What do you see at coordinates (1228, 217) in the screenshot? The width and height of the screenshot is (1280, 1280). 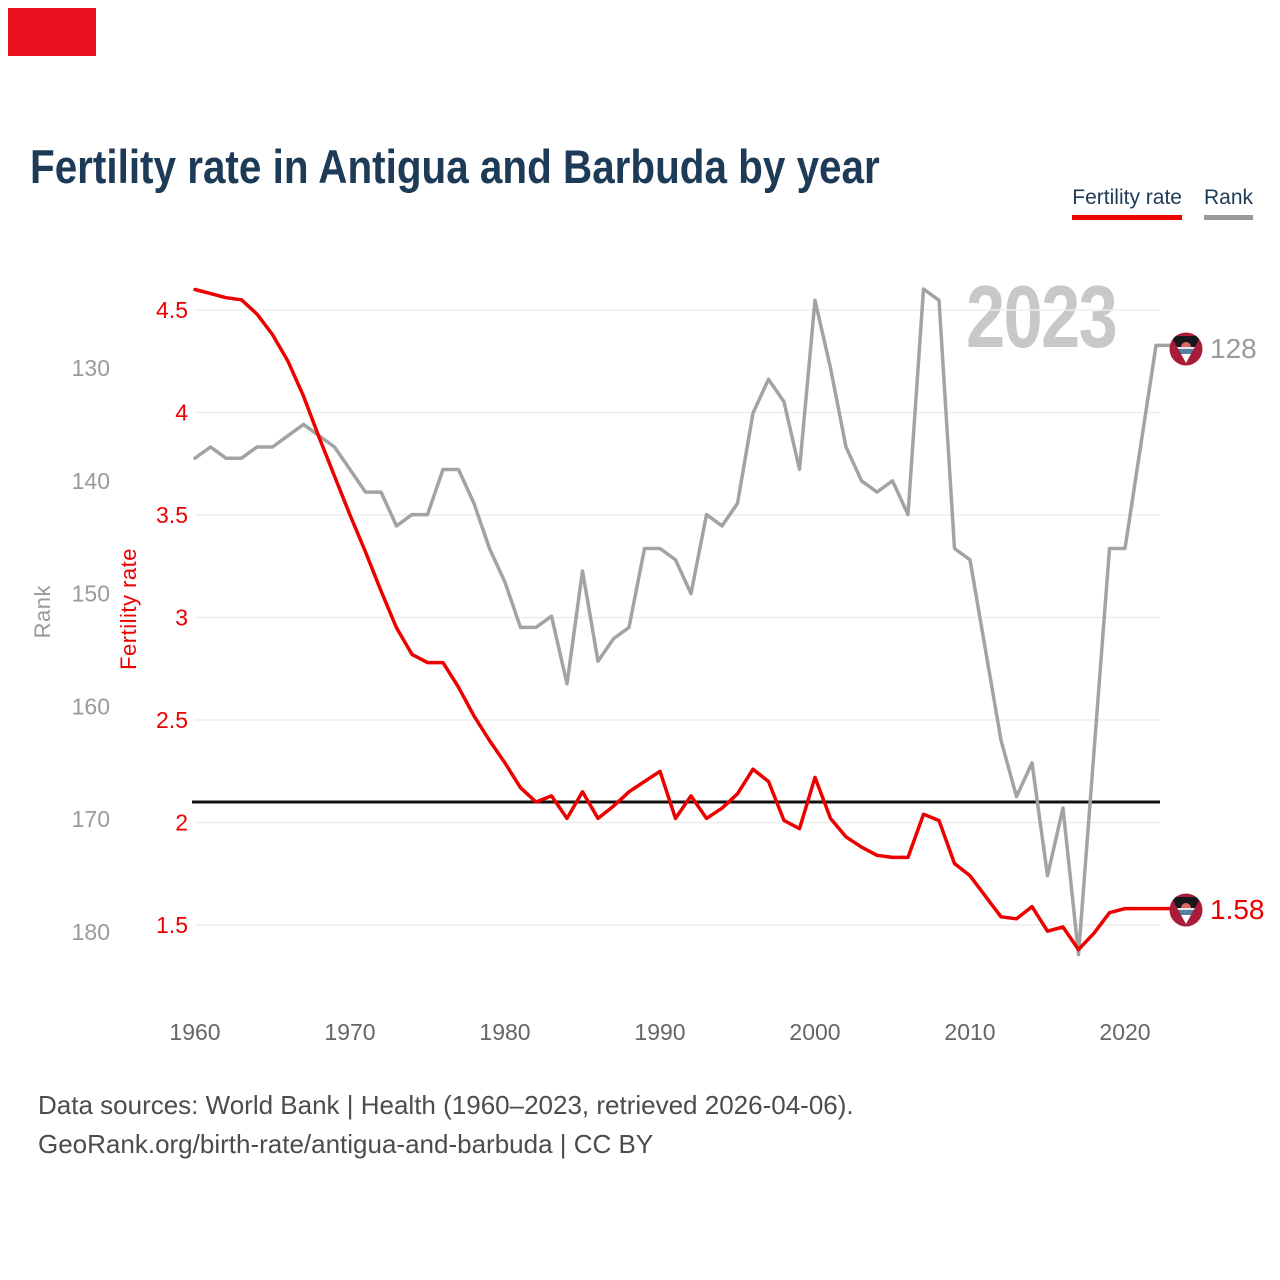 I see `legend-underline-rank` at bounding box center [1228, 217].